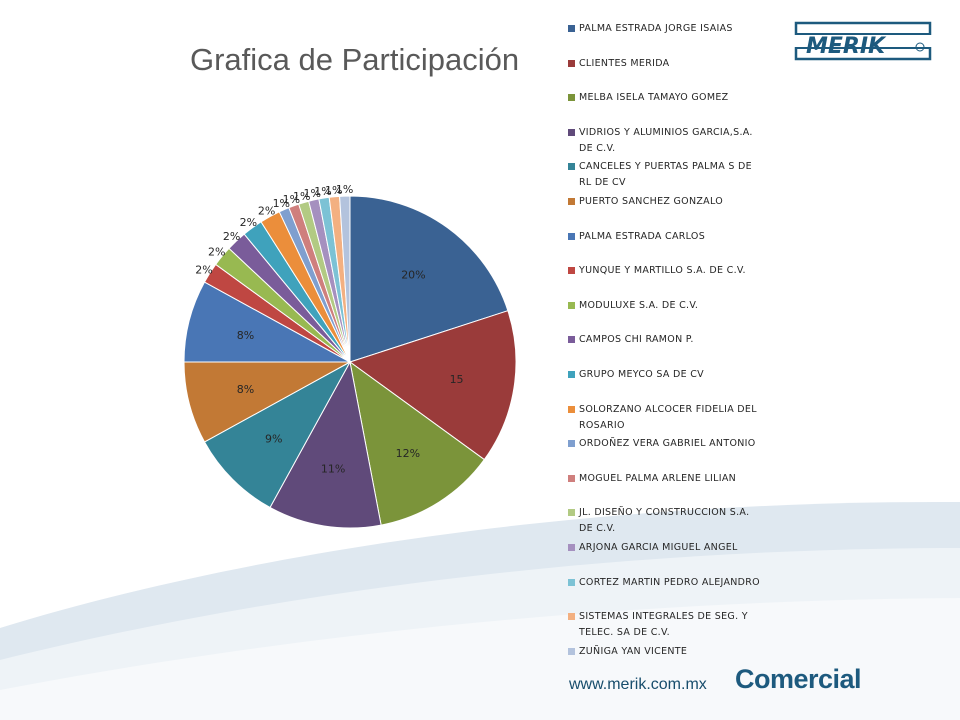  I want to click on legend-item: VIDRIOS Y ALUMINIOS GARCIA,S.A. DE C.V., so click(665, 142).